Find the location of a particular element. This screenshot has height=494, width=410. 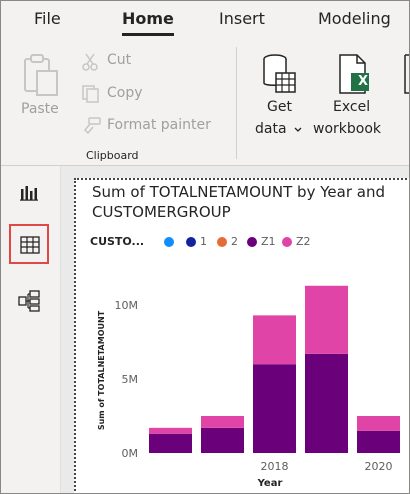

paste-label: Paste is located at coordinates (40, 109).